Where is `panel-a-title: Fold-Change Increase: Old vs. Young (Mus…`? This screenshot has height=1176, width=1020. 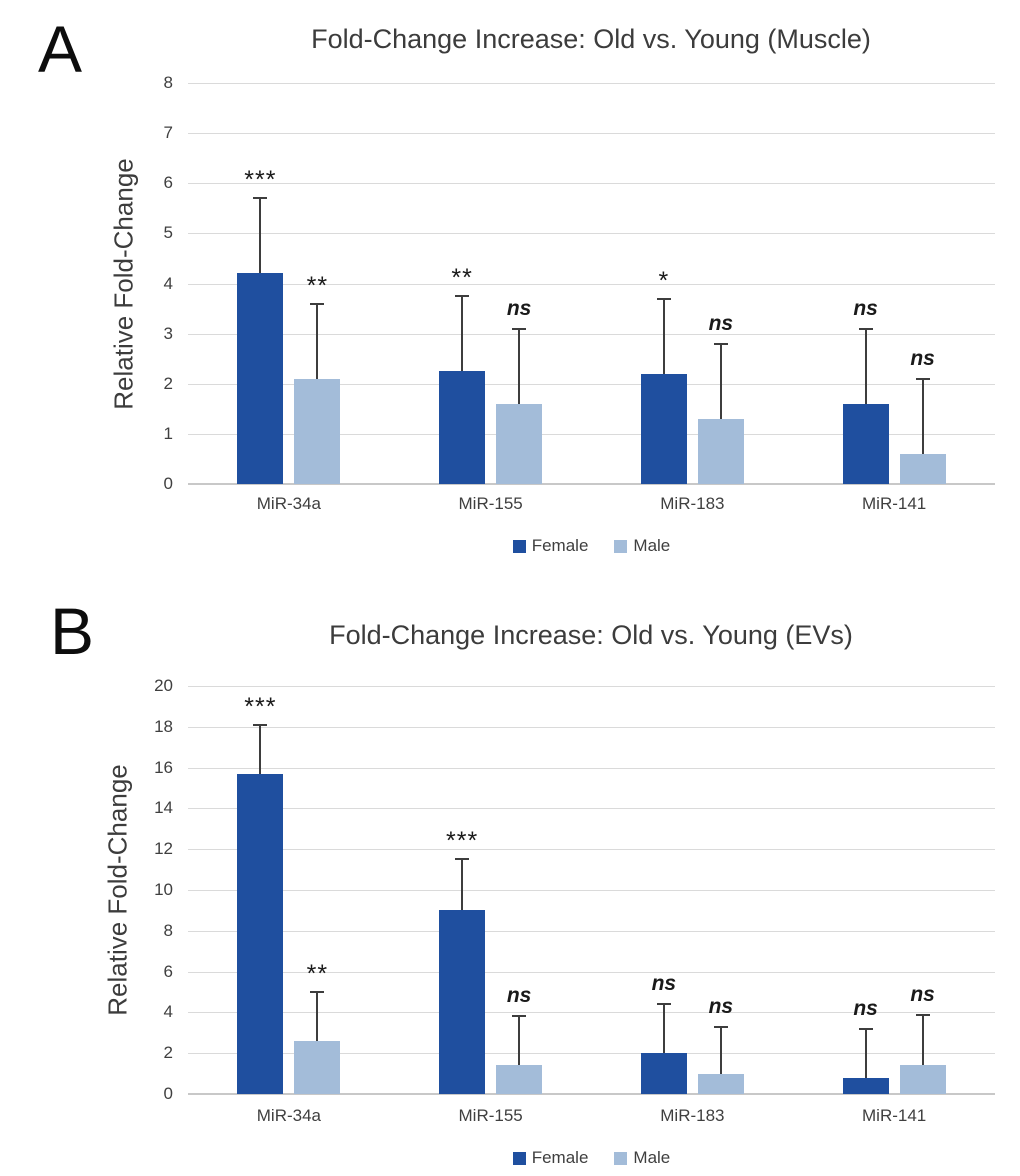 panel-a-title: Fold-Change Increase: Old vs. Young (Mus… is located at coordinates (591, 39).